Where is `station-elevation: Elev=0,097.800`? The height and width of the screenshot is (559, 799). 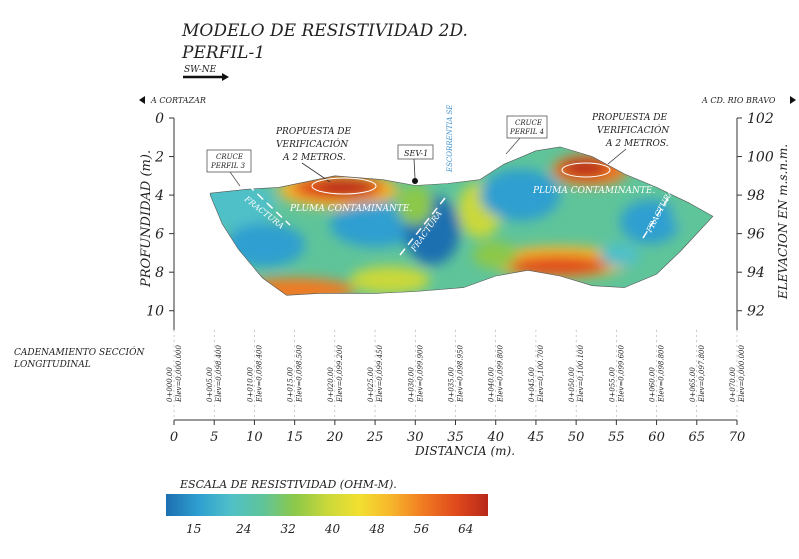 station-elevation: Elev=0,097.800 is located at coordinates (702, 374).